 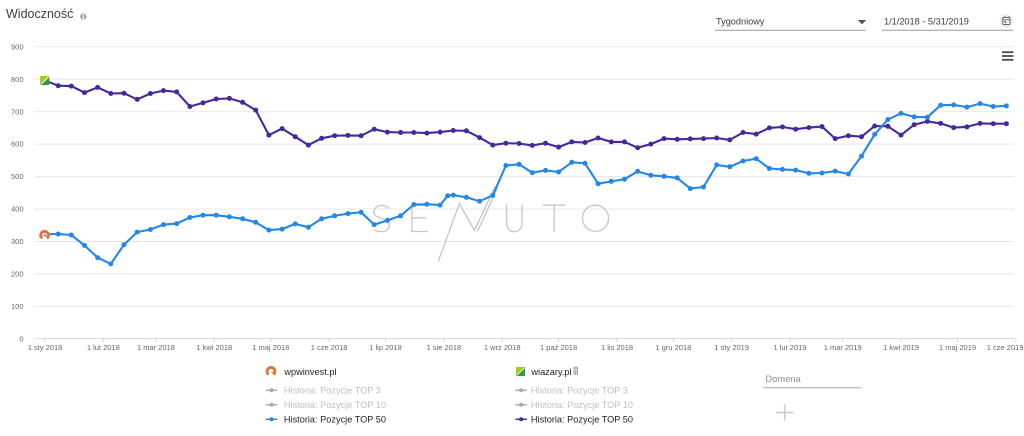 I want to click on svg-text: Domena, so click(x=784, y=379).